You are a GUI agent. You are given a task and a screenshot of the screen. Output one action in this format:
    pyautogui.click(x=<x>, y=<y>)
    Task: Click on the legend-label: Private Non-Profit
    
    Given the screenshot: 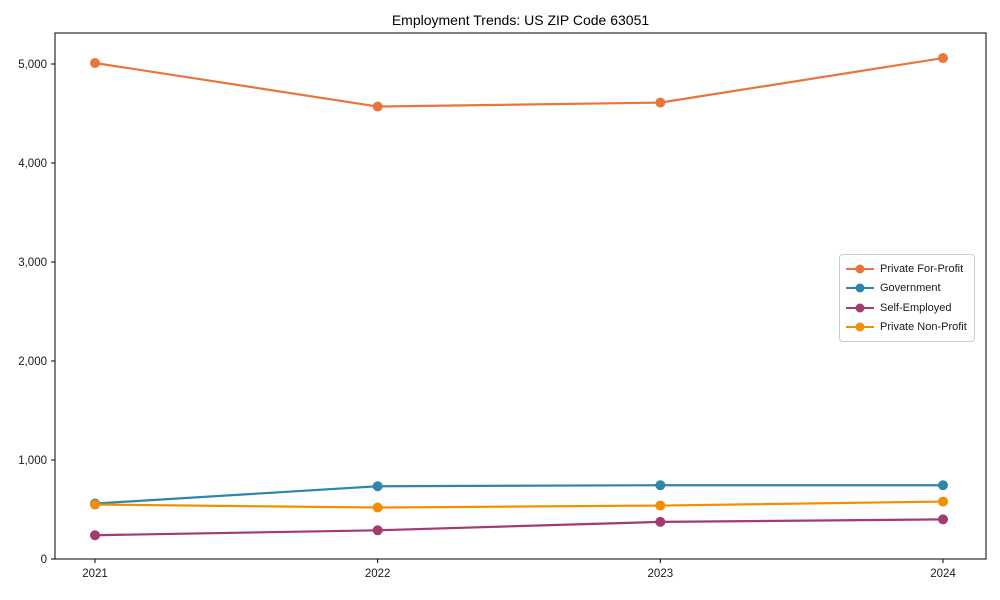 What is the action you would take?
    pyautogui.click(x=923, y=327)
    